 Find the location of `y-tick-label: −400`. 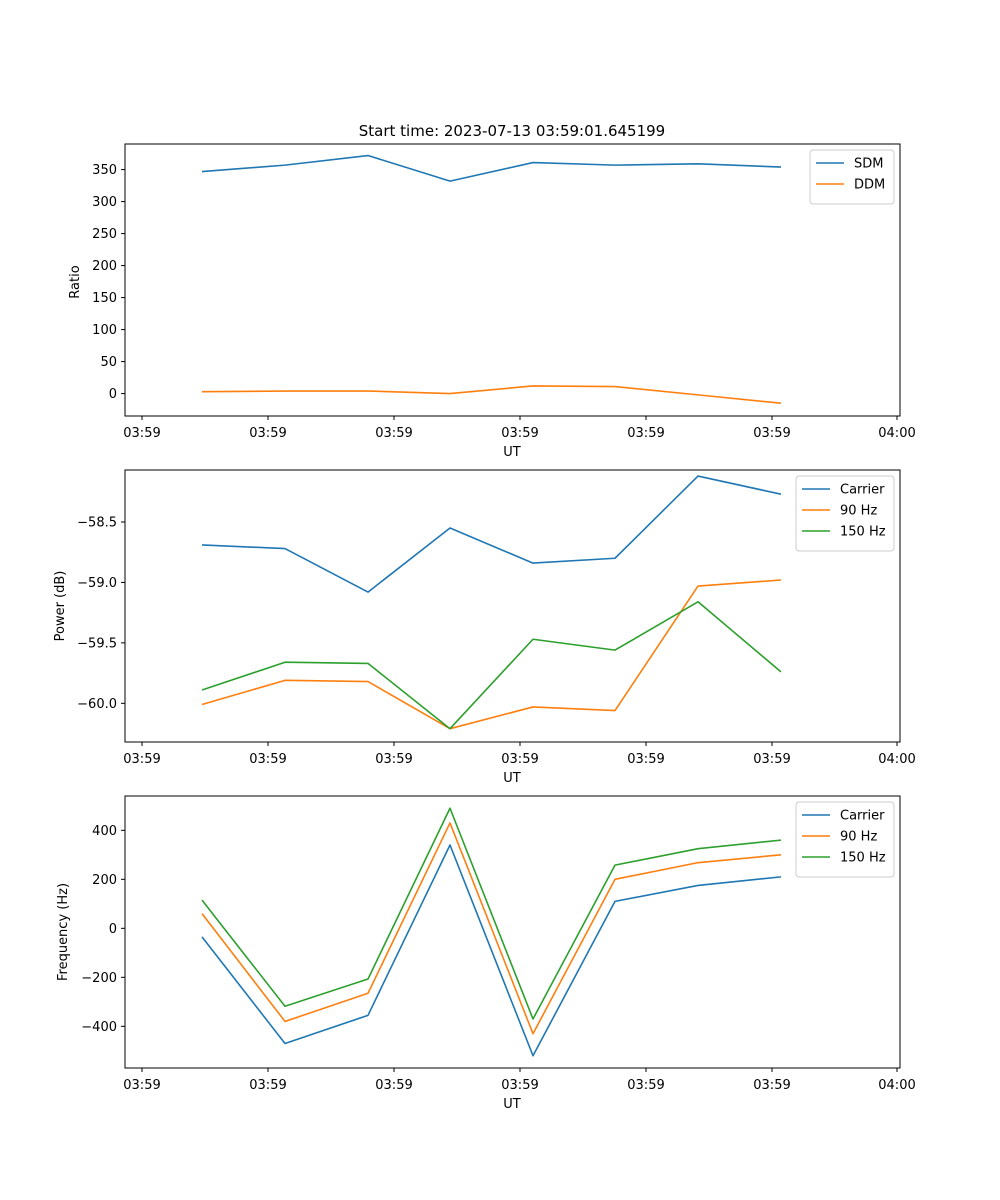

y-tick-label: −400 is located at coordinates (99, 1027).